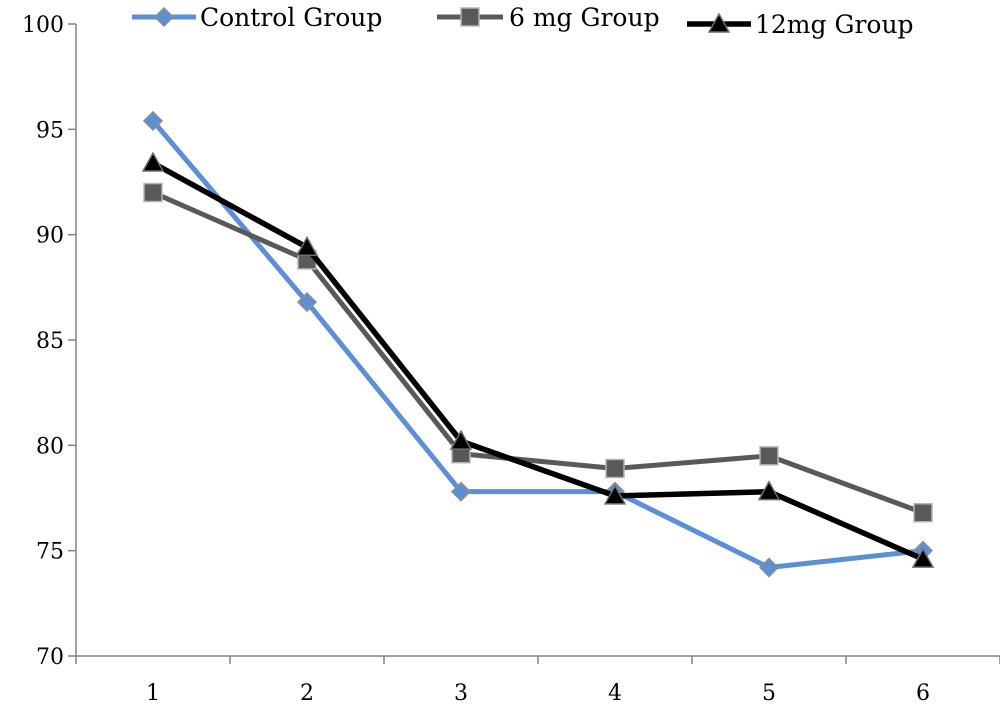 This screenshot has width=1000, height=728. I want to click on y-tick-label: 90, so click(50, 236).